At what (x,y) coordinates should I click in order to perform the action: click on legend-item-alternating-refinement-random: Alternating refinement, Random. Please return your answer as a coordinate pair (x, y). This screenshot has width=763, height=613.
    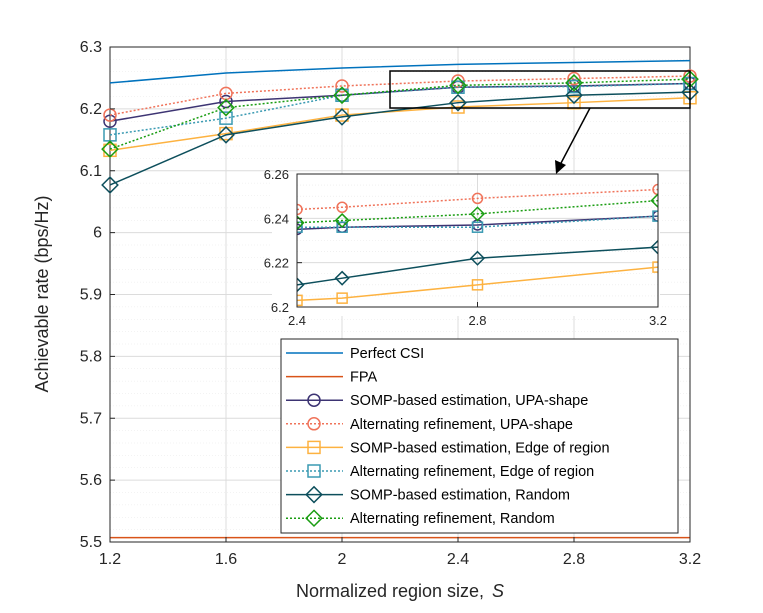
    Looking at the image, I should click on (420, 518).